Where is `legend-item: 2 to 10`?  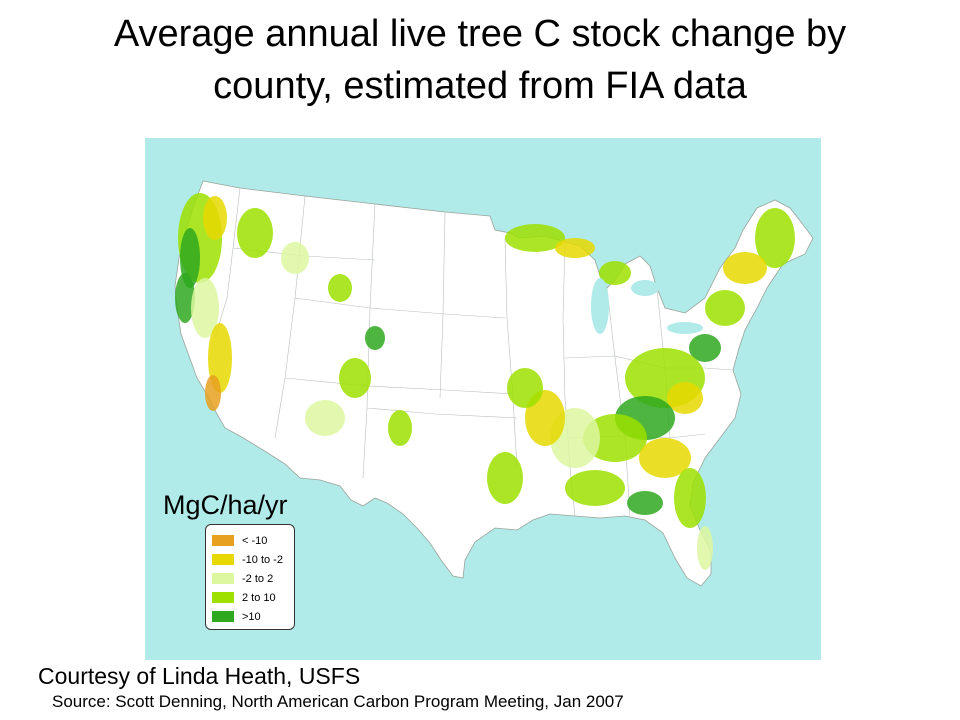
legend-item: 2 to 10 is located at coordinates (253, 597).